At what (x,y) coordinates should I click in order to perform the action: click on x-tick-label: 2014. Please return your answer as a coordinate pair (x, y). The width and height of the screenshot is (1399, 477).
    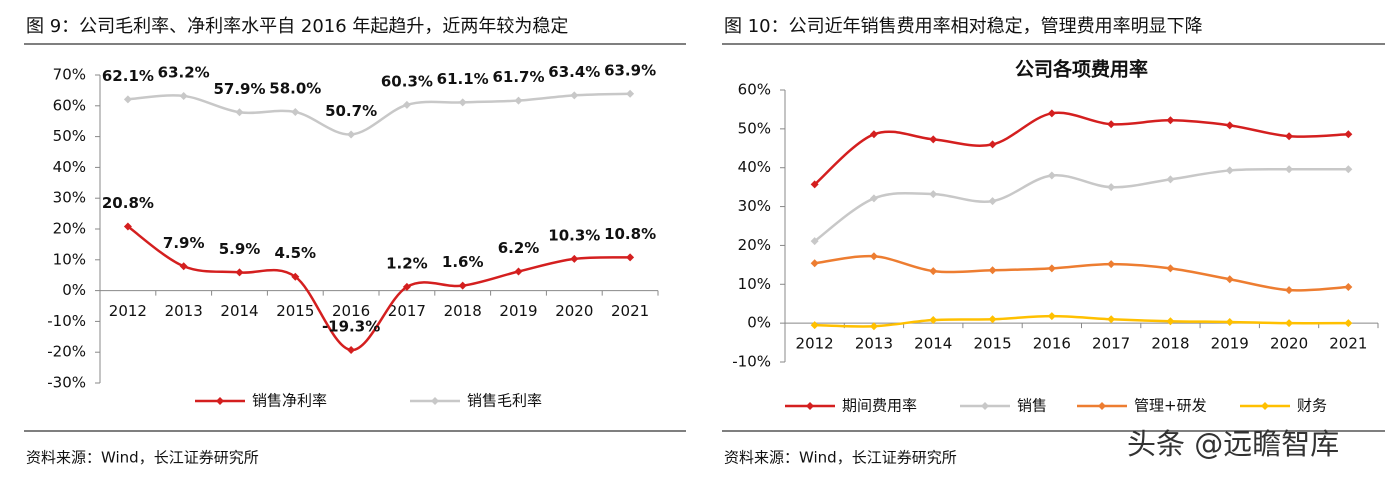
    Looking at the image, I should click on (933, 344).